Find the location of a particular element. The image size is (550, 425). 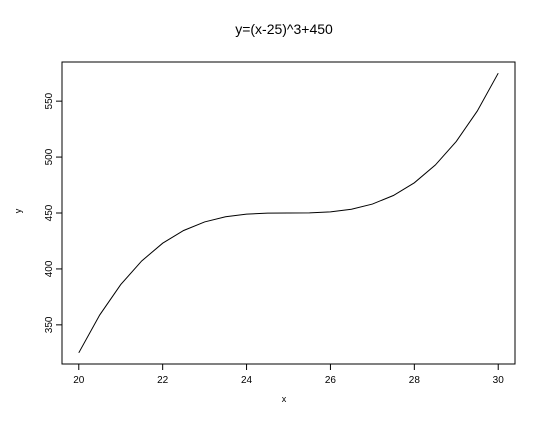

y-tick-label: 550 is located at coordinates (49, 100).